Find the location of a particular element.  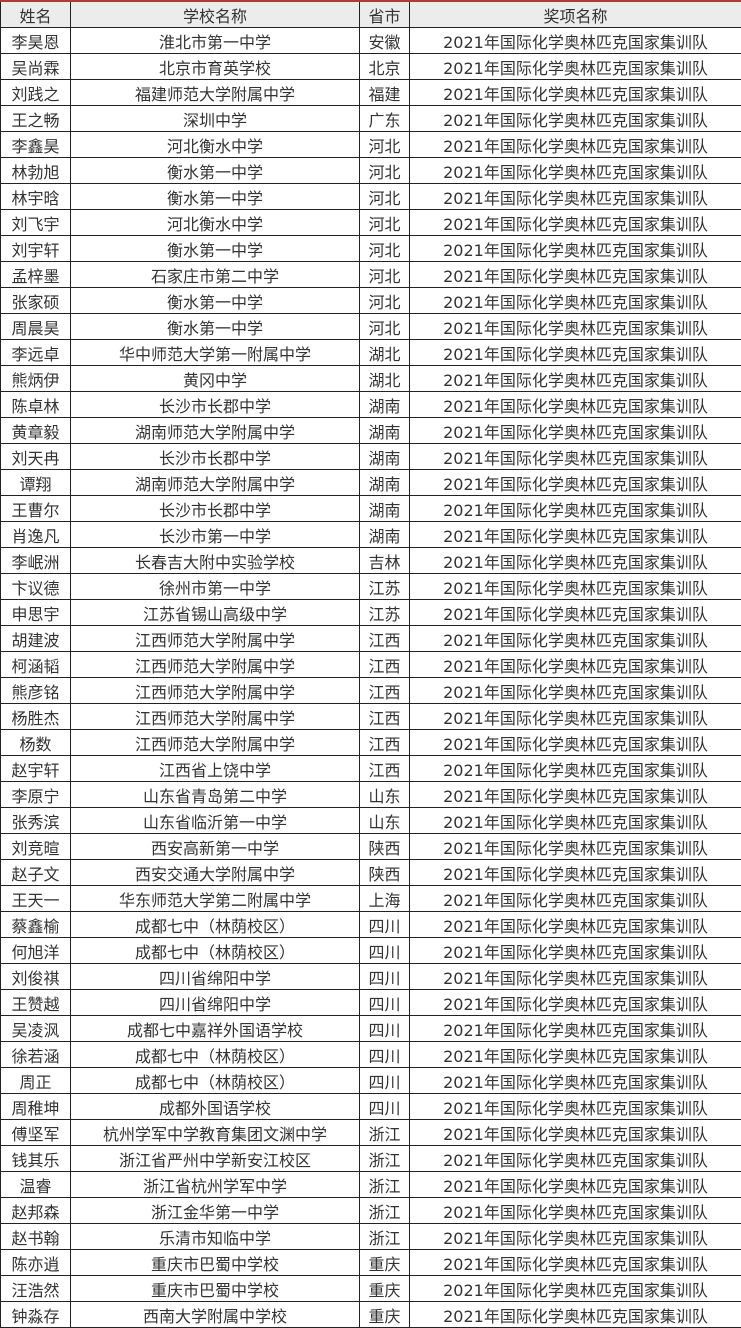

cell-name: 肖逸凡 is located at coordinates (35, 534).